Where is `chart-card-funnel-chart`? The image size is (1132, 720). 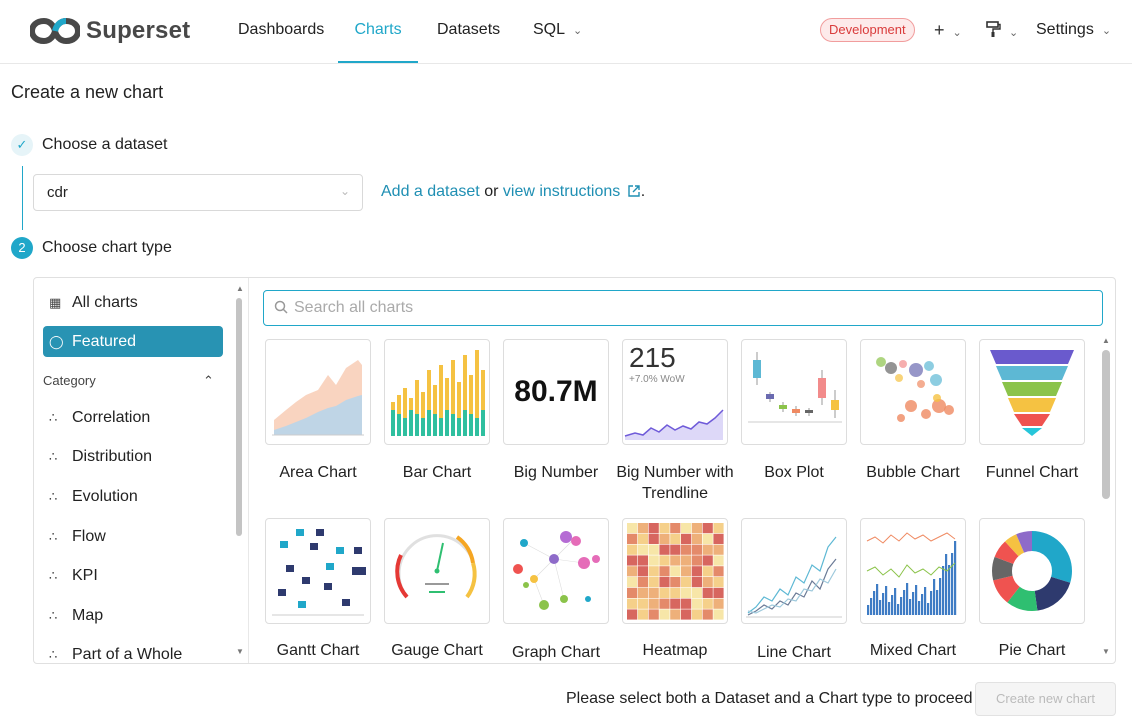 chart-card-funnel-chart is located at coordinates (1032, 392).